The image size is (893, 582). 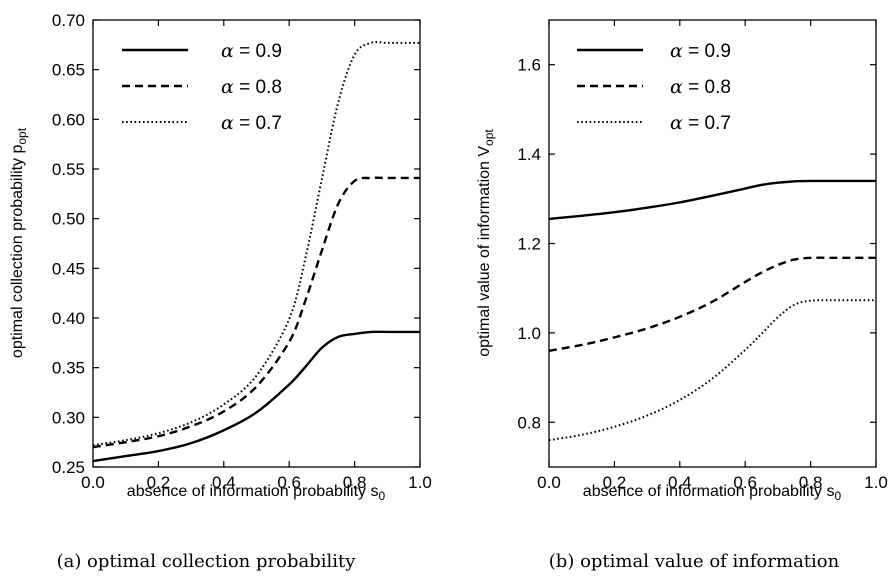 I want to click on x-axis-label-a: absence of information probability s0, so click(x=256, y=493).